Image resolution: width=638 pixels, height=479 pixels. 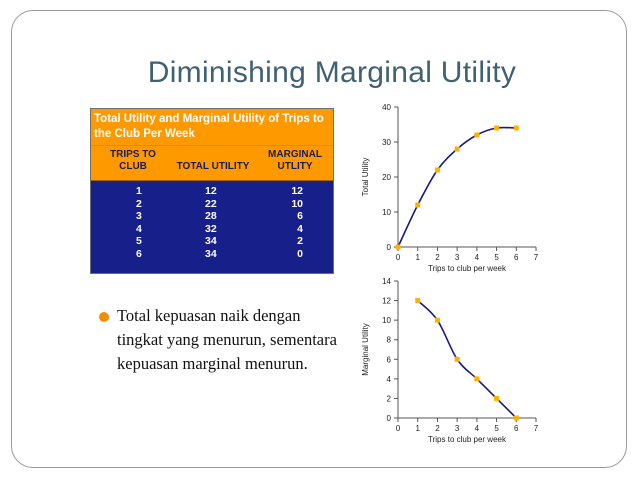 I want to click on table-row: 6 34 0, so click(x=212, y=254).